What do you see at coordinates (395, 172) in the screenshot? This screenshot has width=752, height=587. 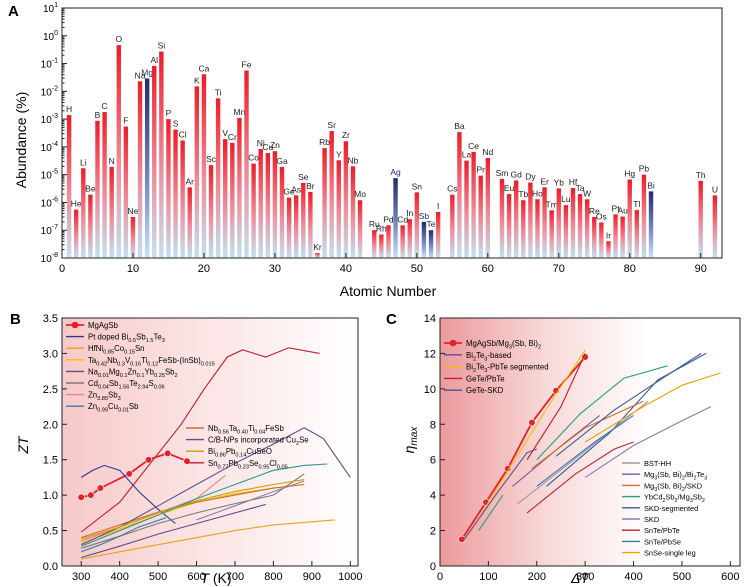 I see `bar-label-Ag: Ag` at bounding box center [395, 172].